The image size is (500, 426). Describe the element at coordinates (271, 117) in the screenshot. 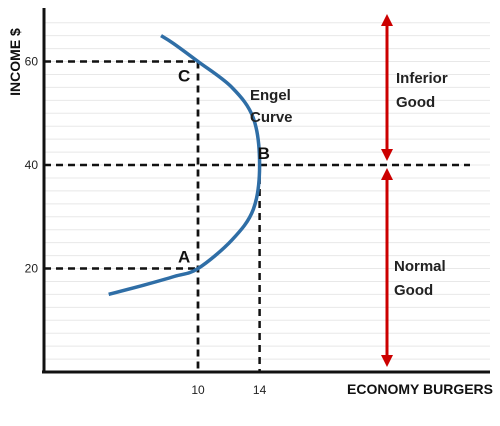

I see `engel-curve-label-line: Curve` at that location.